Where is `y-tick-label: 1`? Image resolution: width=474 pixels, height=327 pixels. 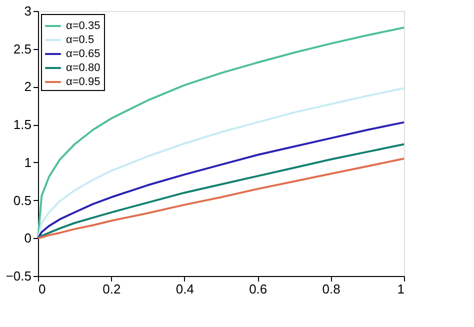 y-tick-label: 1 is located at coordinates (28, 162).